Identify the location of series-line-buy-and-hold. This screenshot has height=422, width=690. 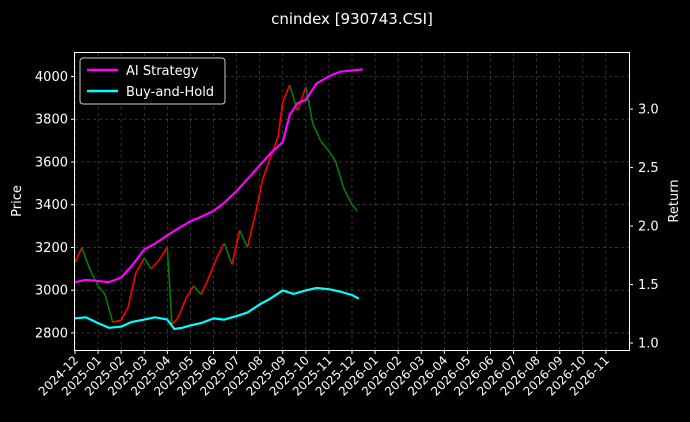
(217, 308).